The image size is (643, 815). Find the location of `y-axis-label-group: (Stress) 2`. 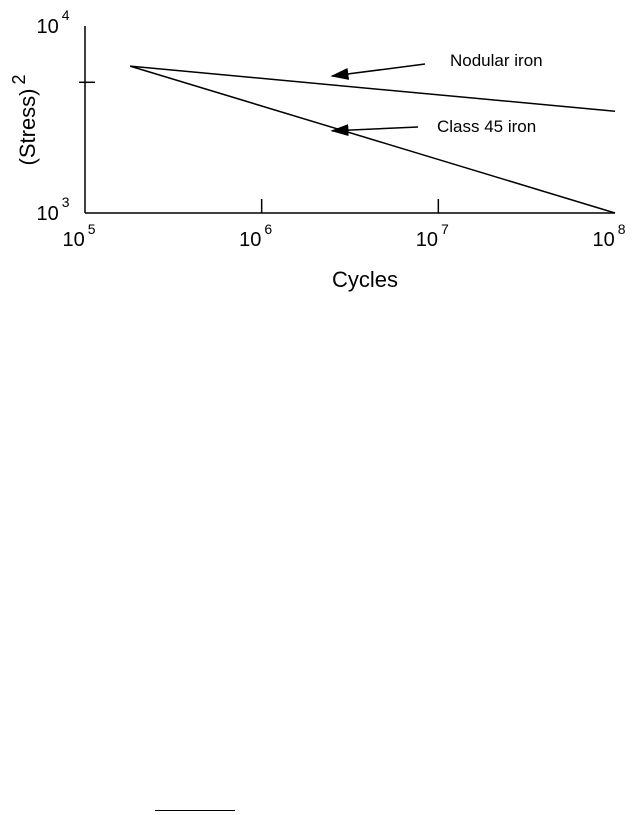

y-axis-label-group: (Stress) 2 is located at coordinates (24, 119).